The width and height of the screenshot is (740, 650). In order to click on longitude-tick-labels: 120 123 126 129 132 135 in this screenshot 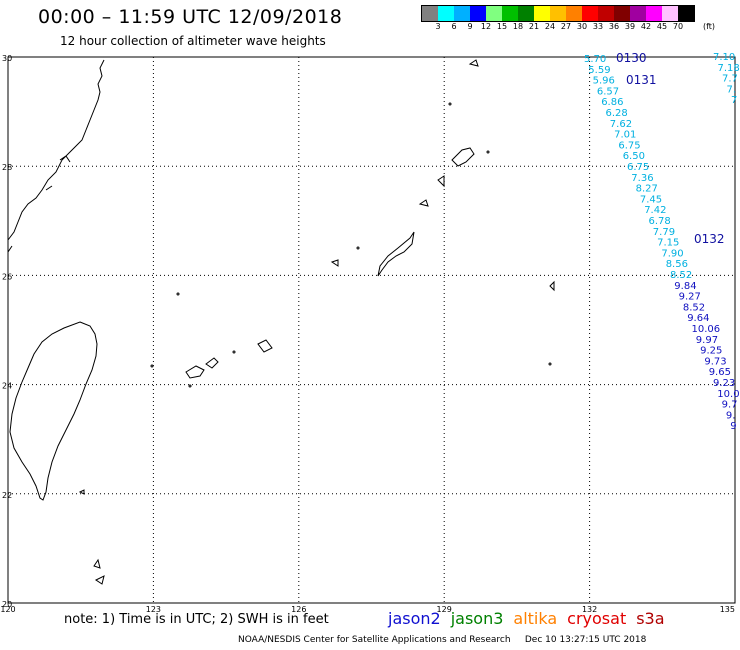, I will do `click(367, 609)`.